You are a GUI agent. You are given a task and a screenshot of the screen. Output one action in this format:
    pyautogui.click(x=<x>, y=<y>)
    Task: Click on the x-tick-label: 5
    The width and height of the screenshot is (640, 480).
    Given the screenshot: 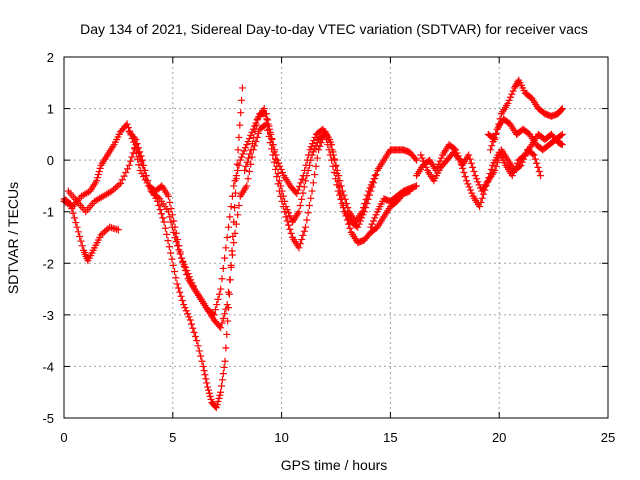 What is the action you would take?
    pyautogui.click(x=172, y=437)
    